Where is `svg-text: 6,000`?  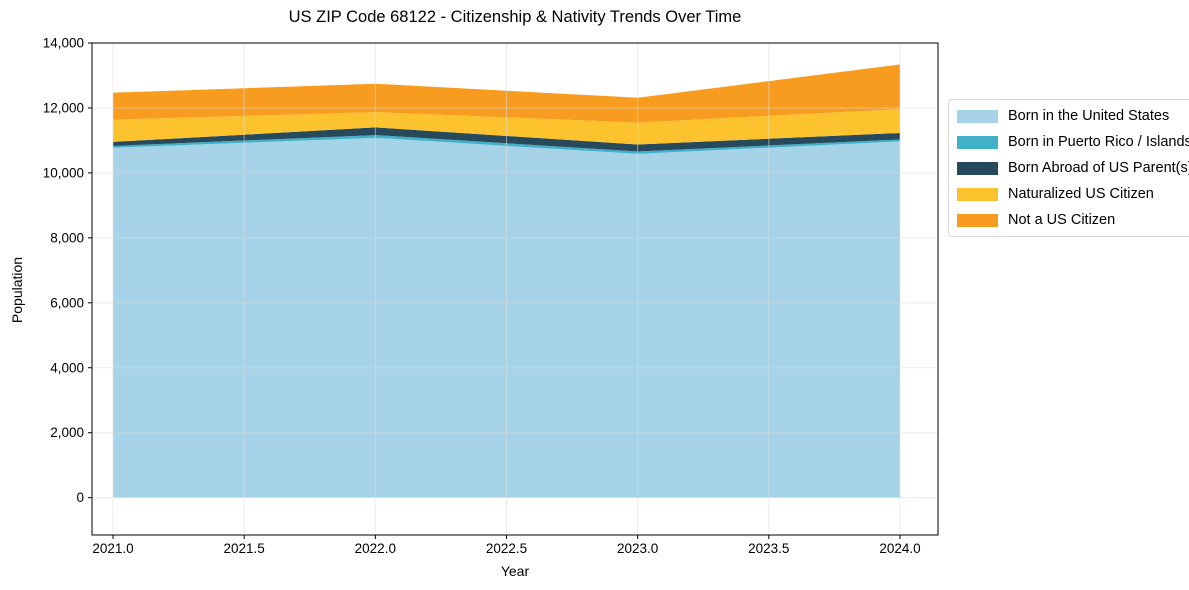
svg-text: 6,000 is located at coordinates (67, 302).